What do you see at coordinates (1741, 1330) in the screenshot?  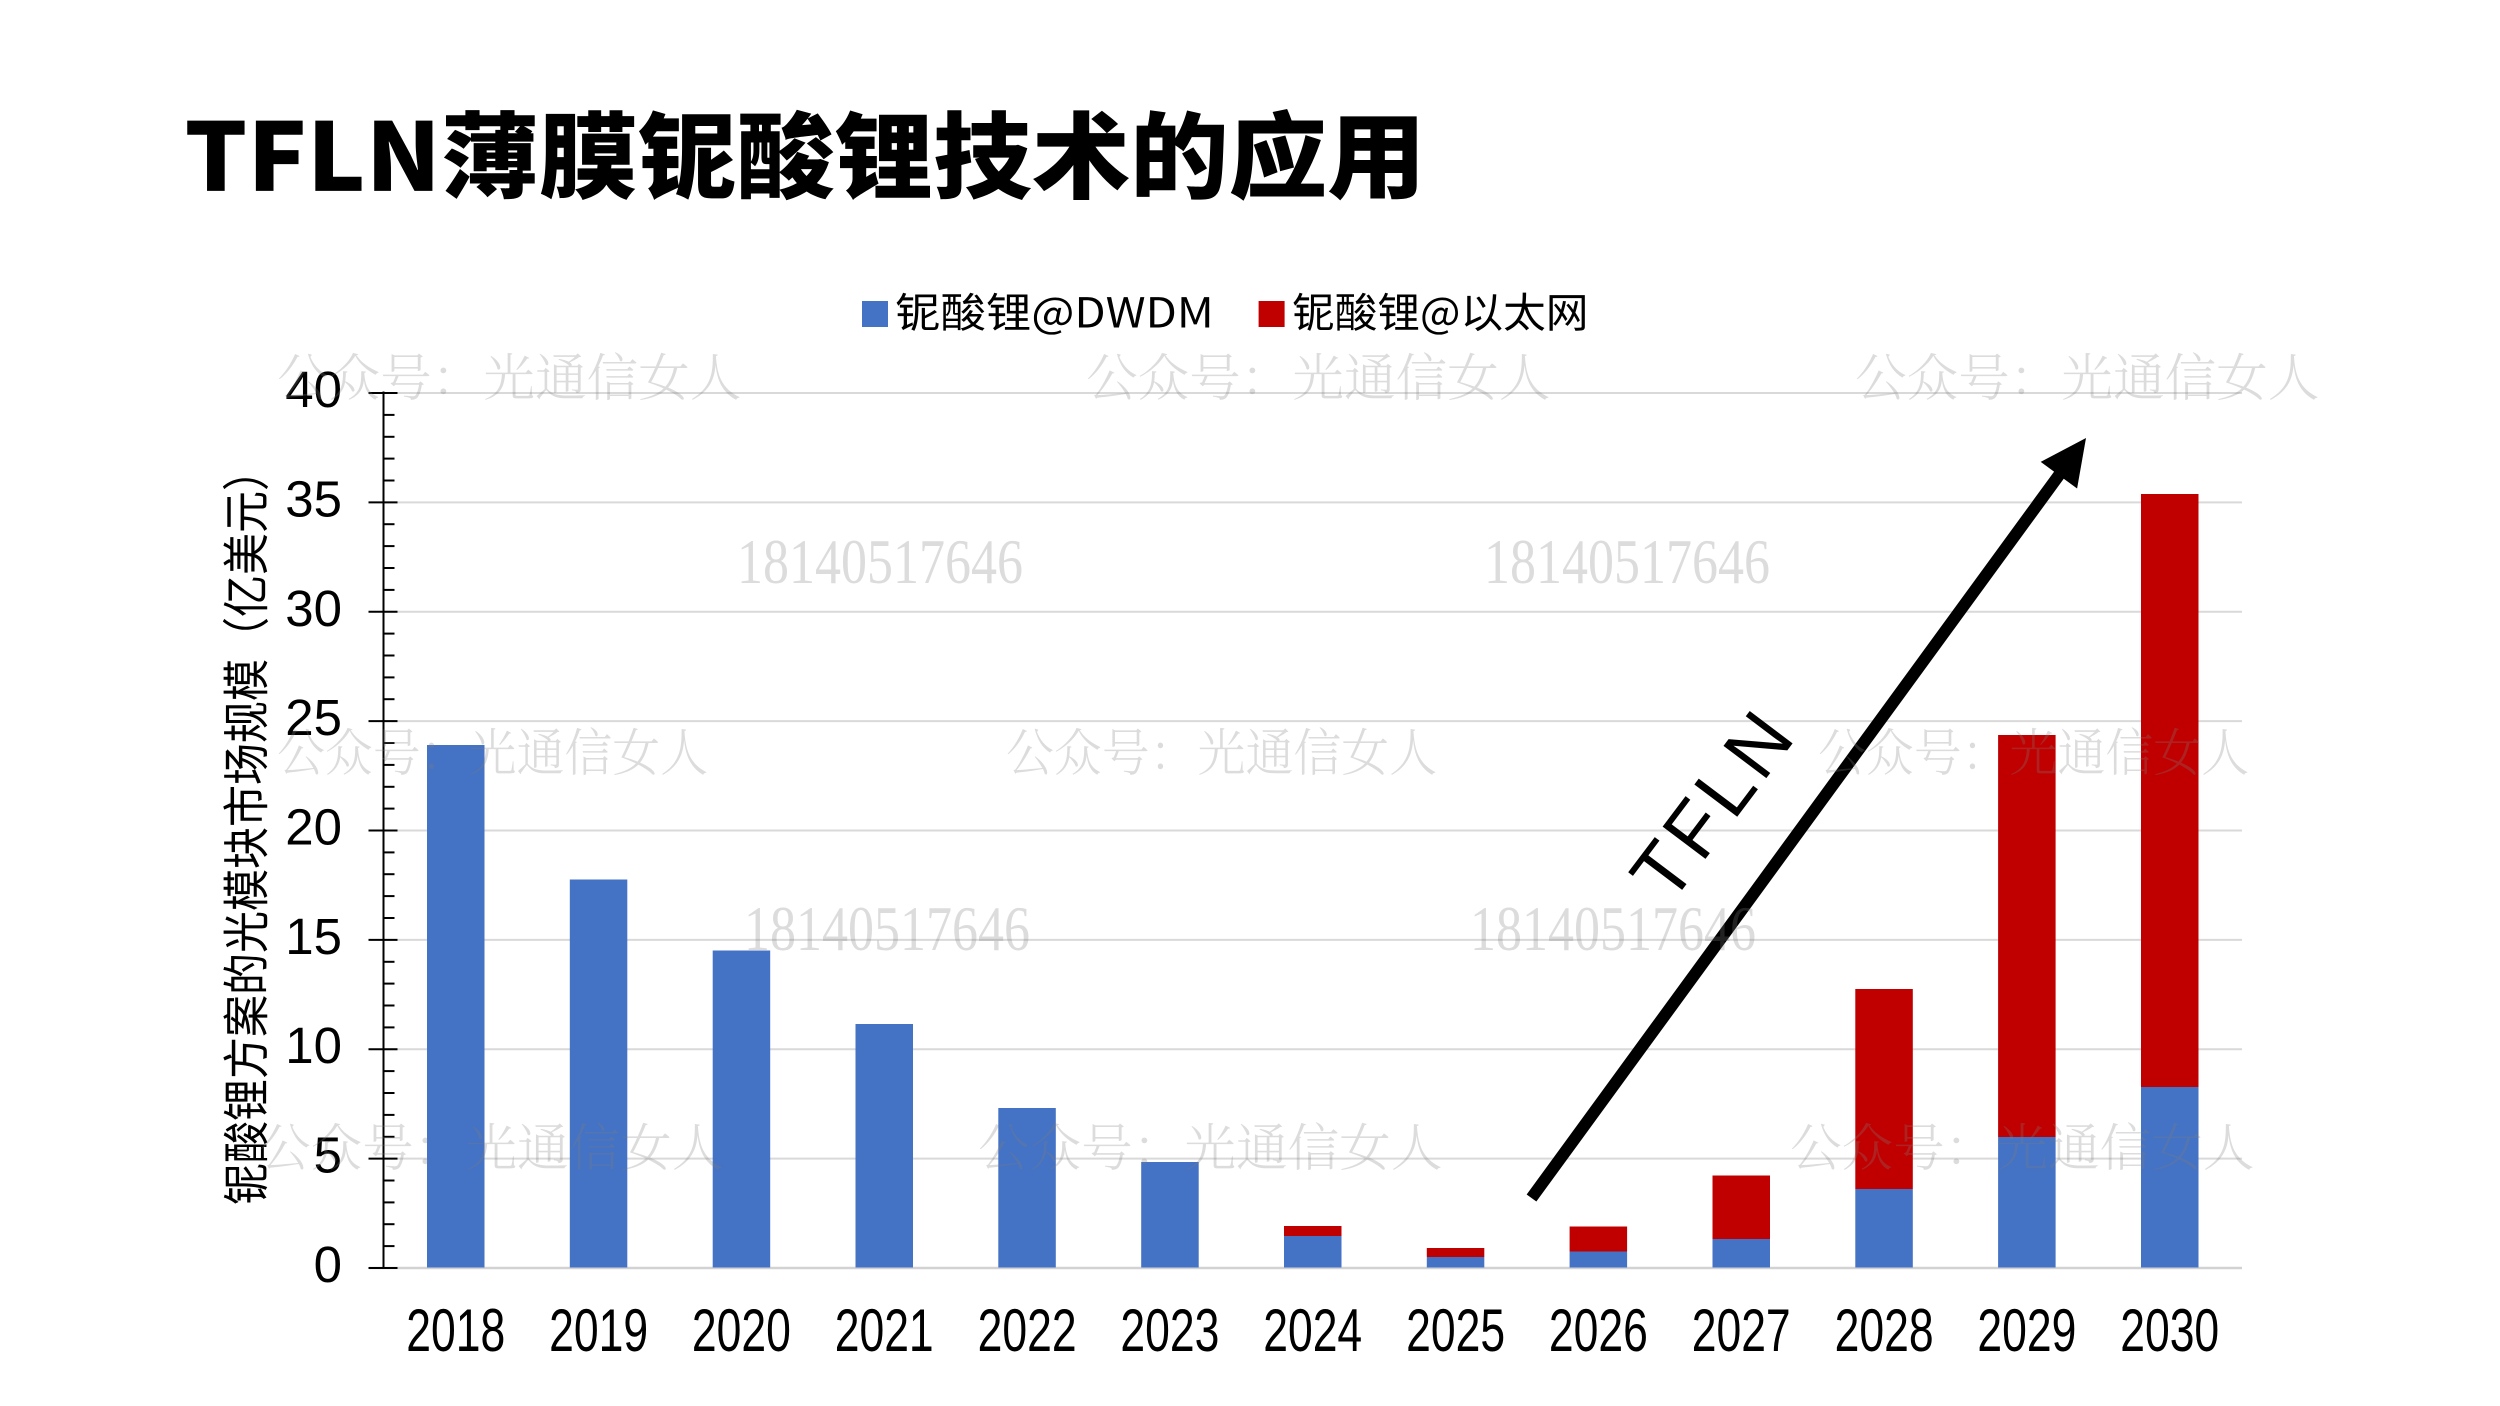 I see `svg-text: 2027` at bounding box center [1741, 1330].